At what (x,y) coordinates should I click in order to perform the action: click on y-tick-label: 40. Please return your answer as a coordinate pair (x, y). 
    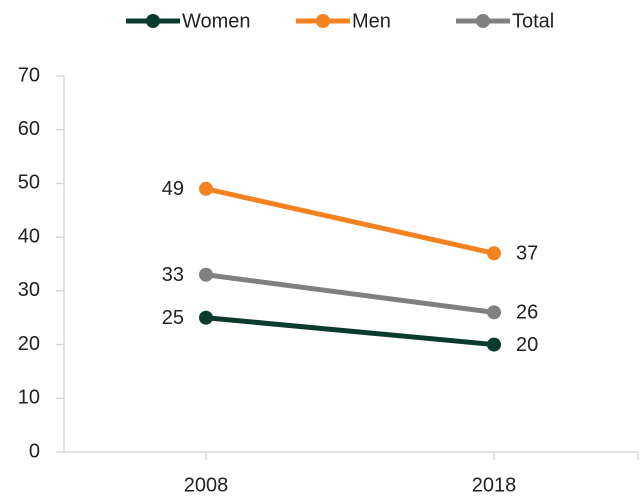
    Looking at the image, I should click on (29, 236).